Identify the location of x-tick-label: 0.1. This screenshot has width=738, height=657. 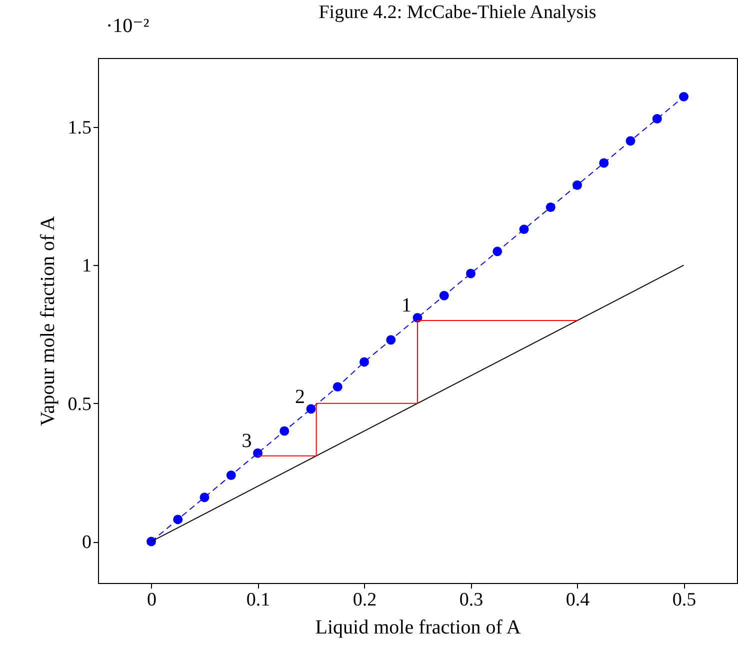
(258, 600).